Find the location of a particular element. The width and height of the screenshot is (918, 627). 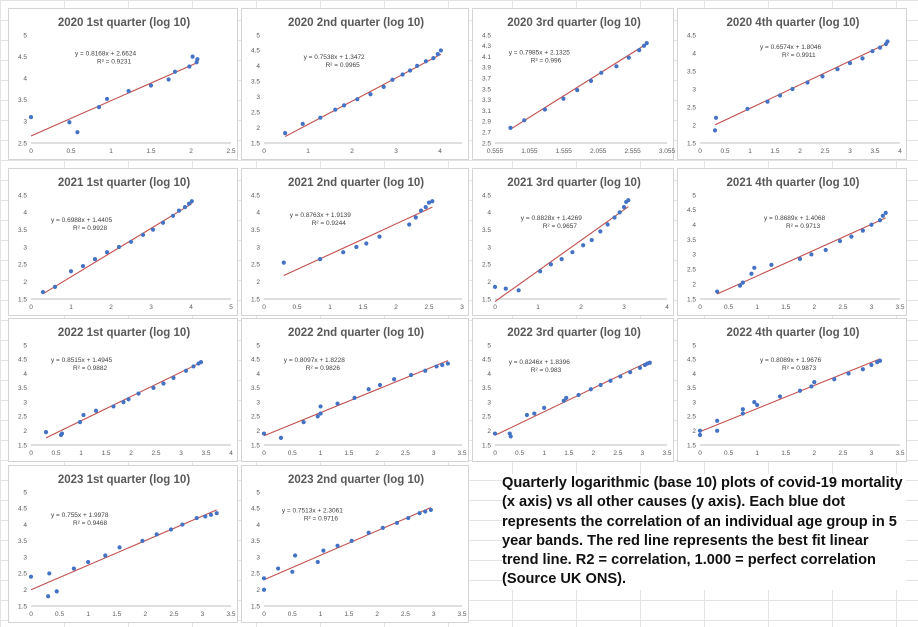

y-tick-label: 4.1 is located at coordinates (486, 57).